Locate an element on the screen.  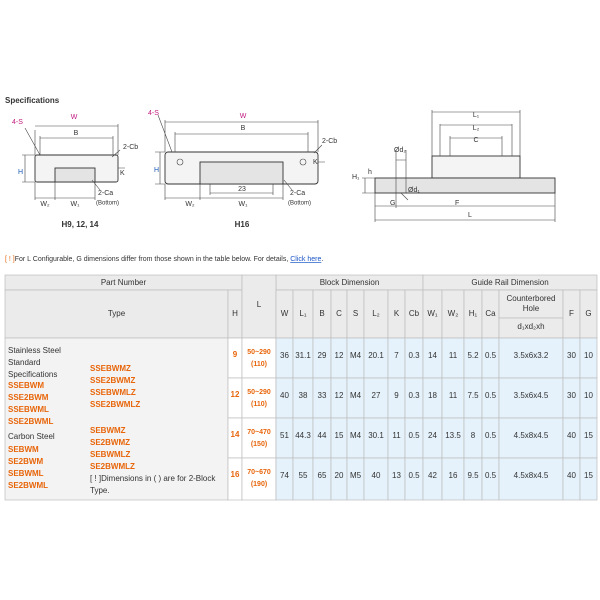
l-value: 70~470 is located at coordinates (259, 432).